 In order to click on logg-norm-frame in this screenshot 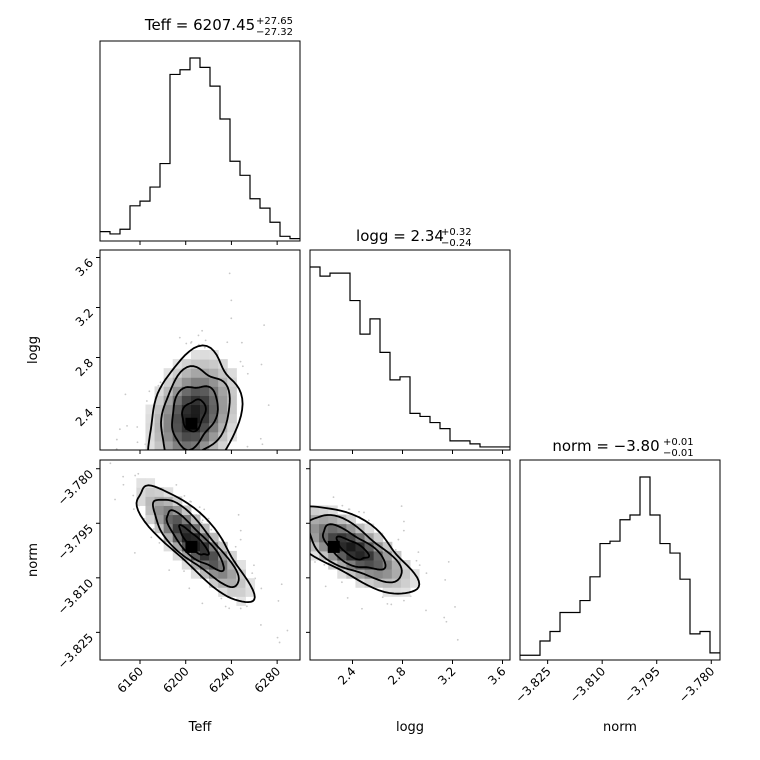, I will do `click(410, 560)`.